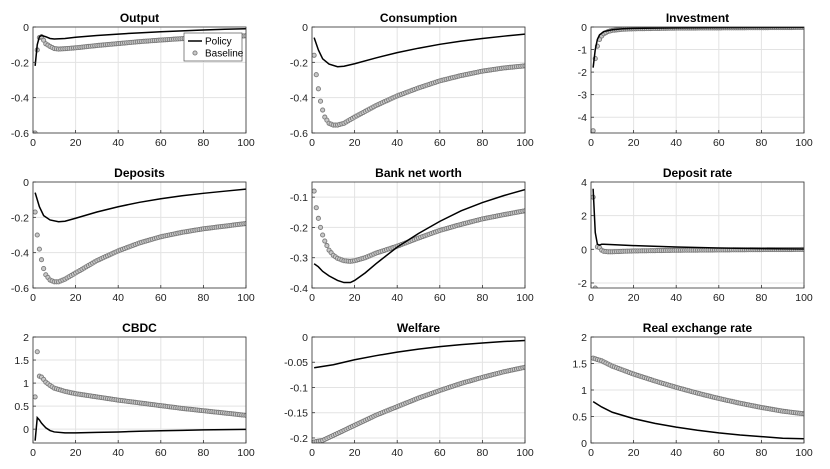 The width and height of the screenshot is (830, 469). I want to click on panel-cbdc: 0 20 40 60 80 100 2 1.5 1 0.5 0 CBDC, so click(134, 390).